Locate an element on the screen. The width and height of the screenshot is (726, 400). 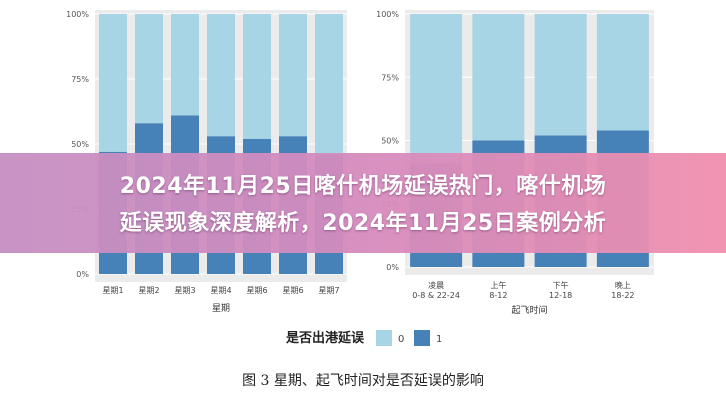
x-tick-label: 晚上 is located at coordinates (623, 285).